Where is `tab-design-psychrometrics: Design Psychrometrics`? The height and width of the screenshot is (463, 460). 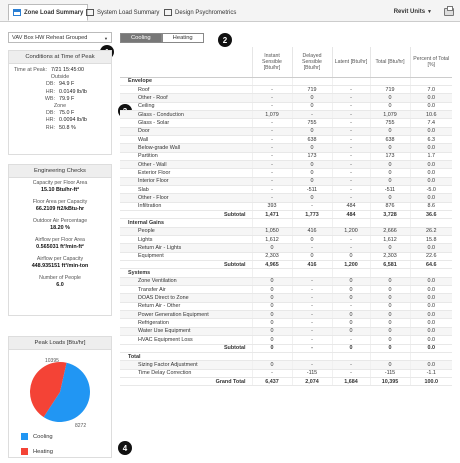
tab-design-psychrometrics: Design Psychrometrics is located at coordinates (200, 12).